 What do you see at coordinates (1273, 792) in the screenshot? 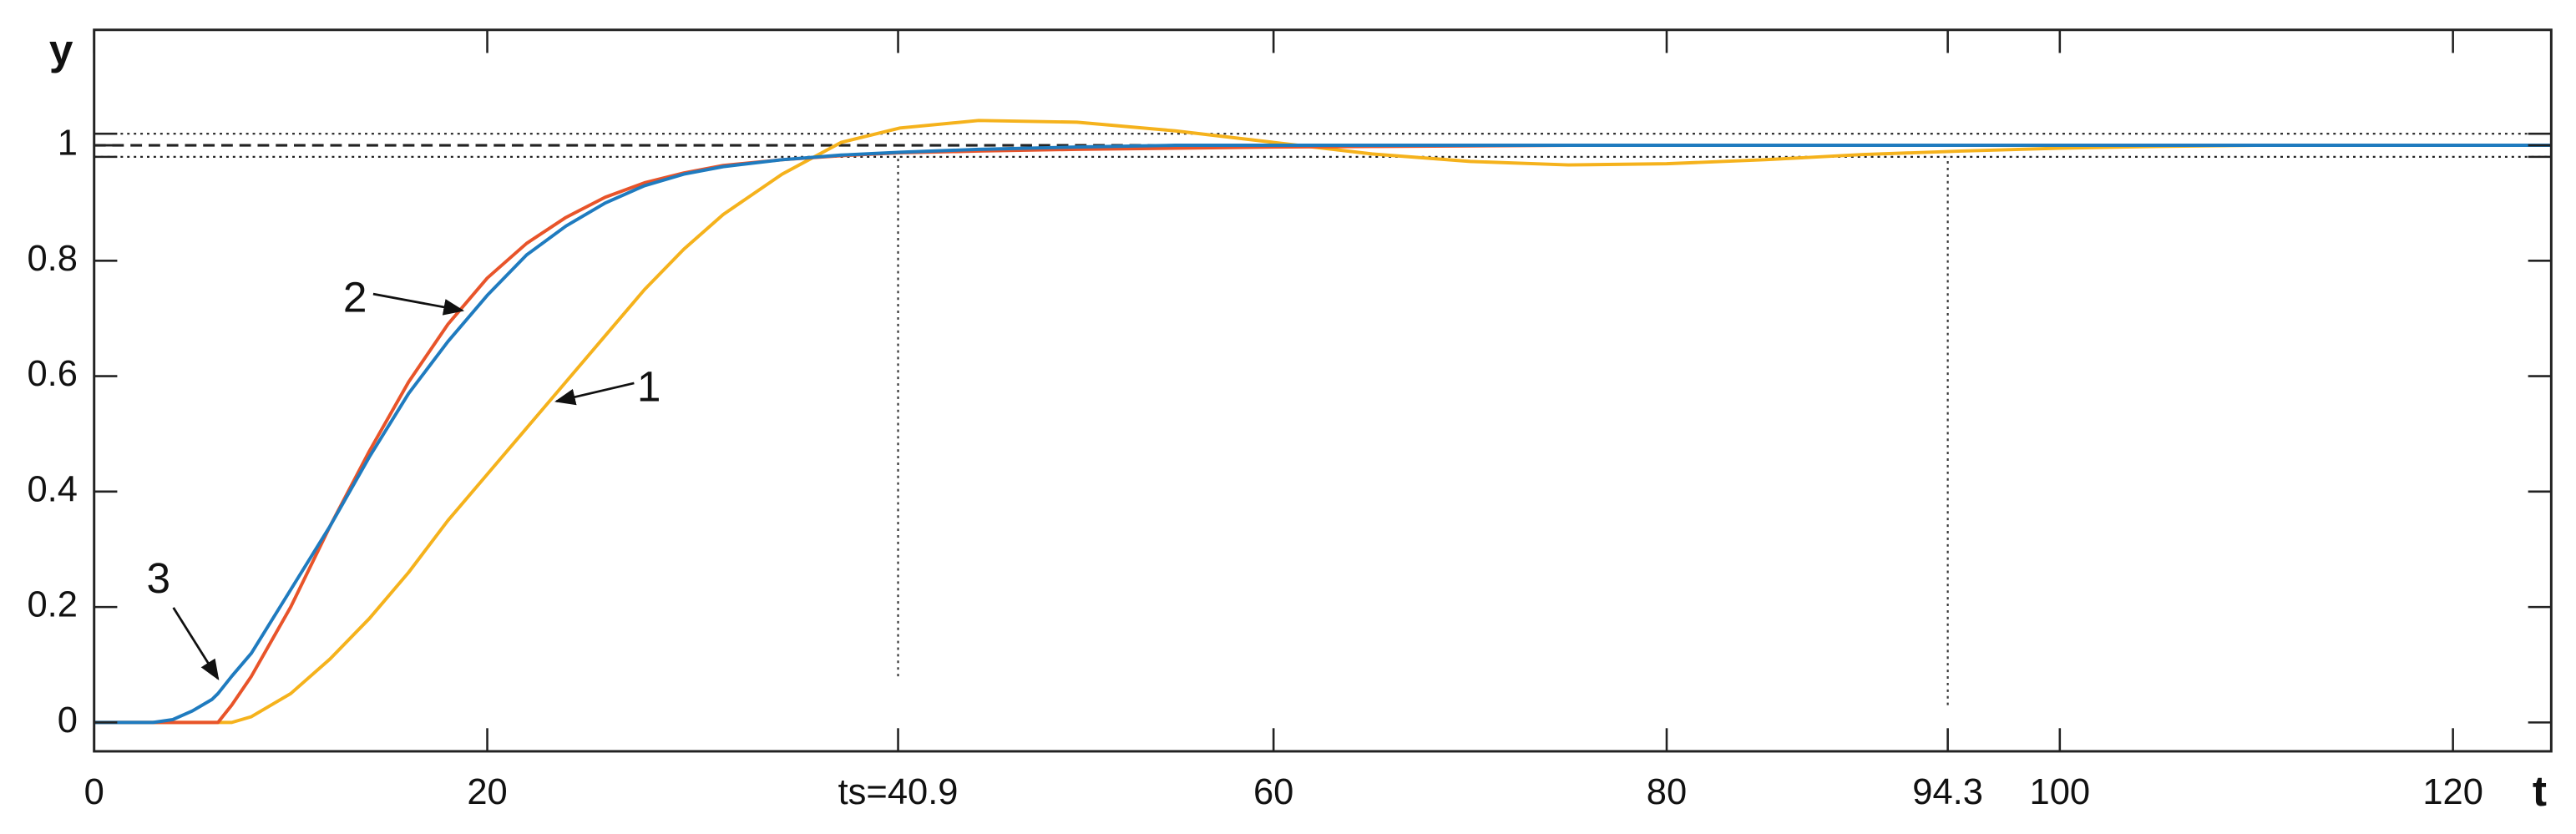
I see `x-tick-label: 60` at bounding box center [1273, 792].